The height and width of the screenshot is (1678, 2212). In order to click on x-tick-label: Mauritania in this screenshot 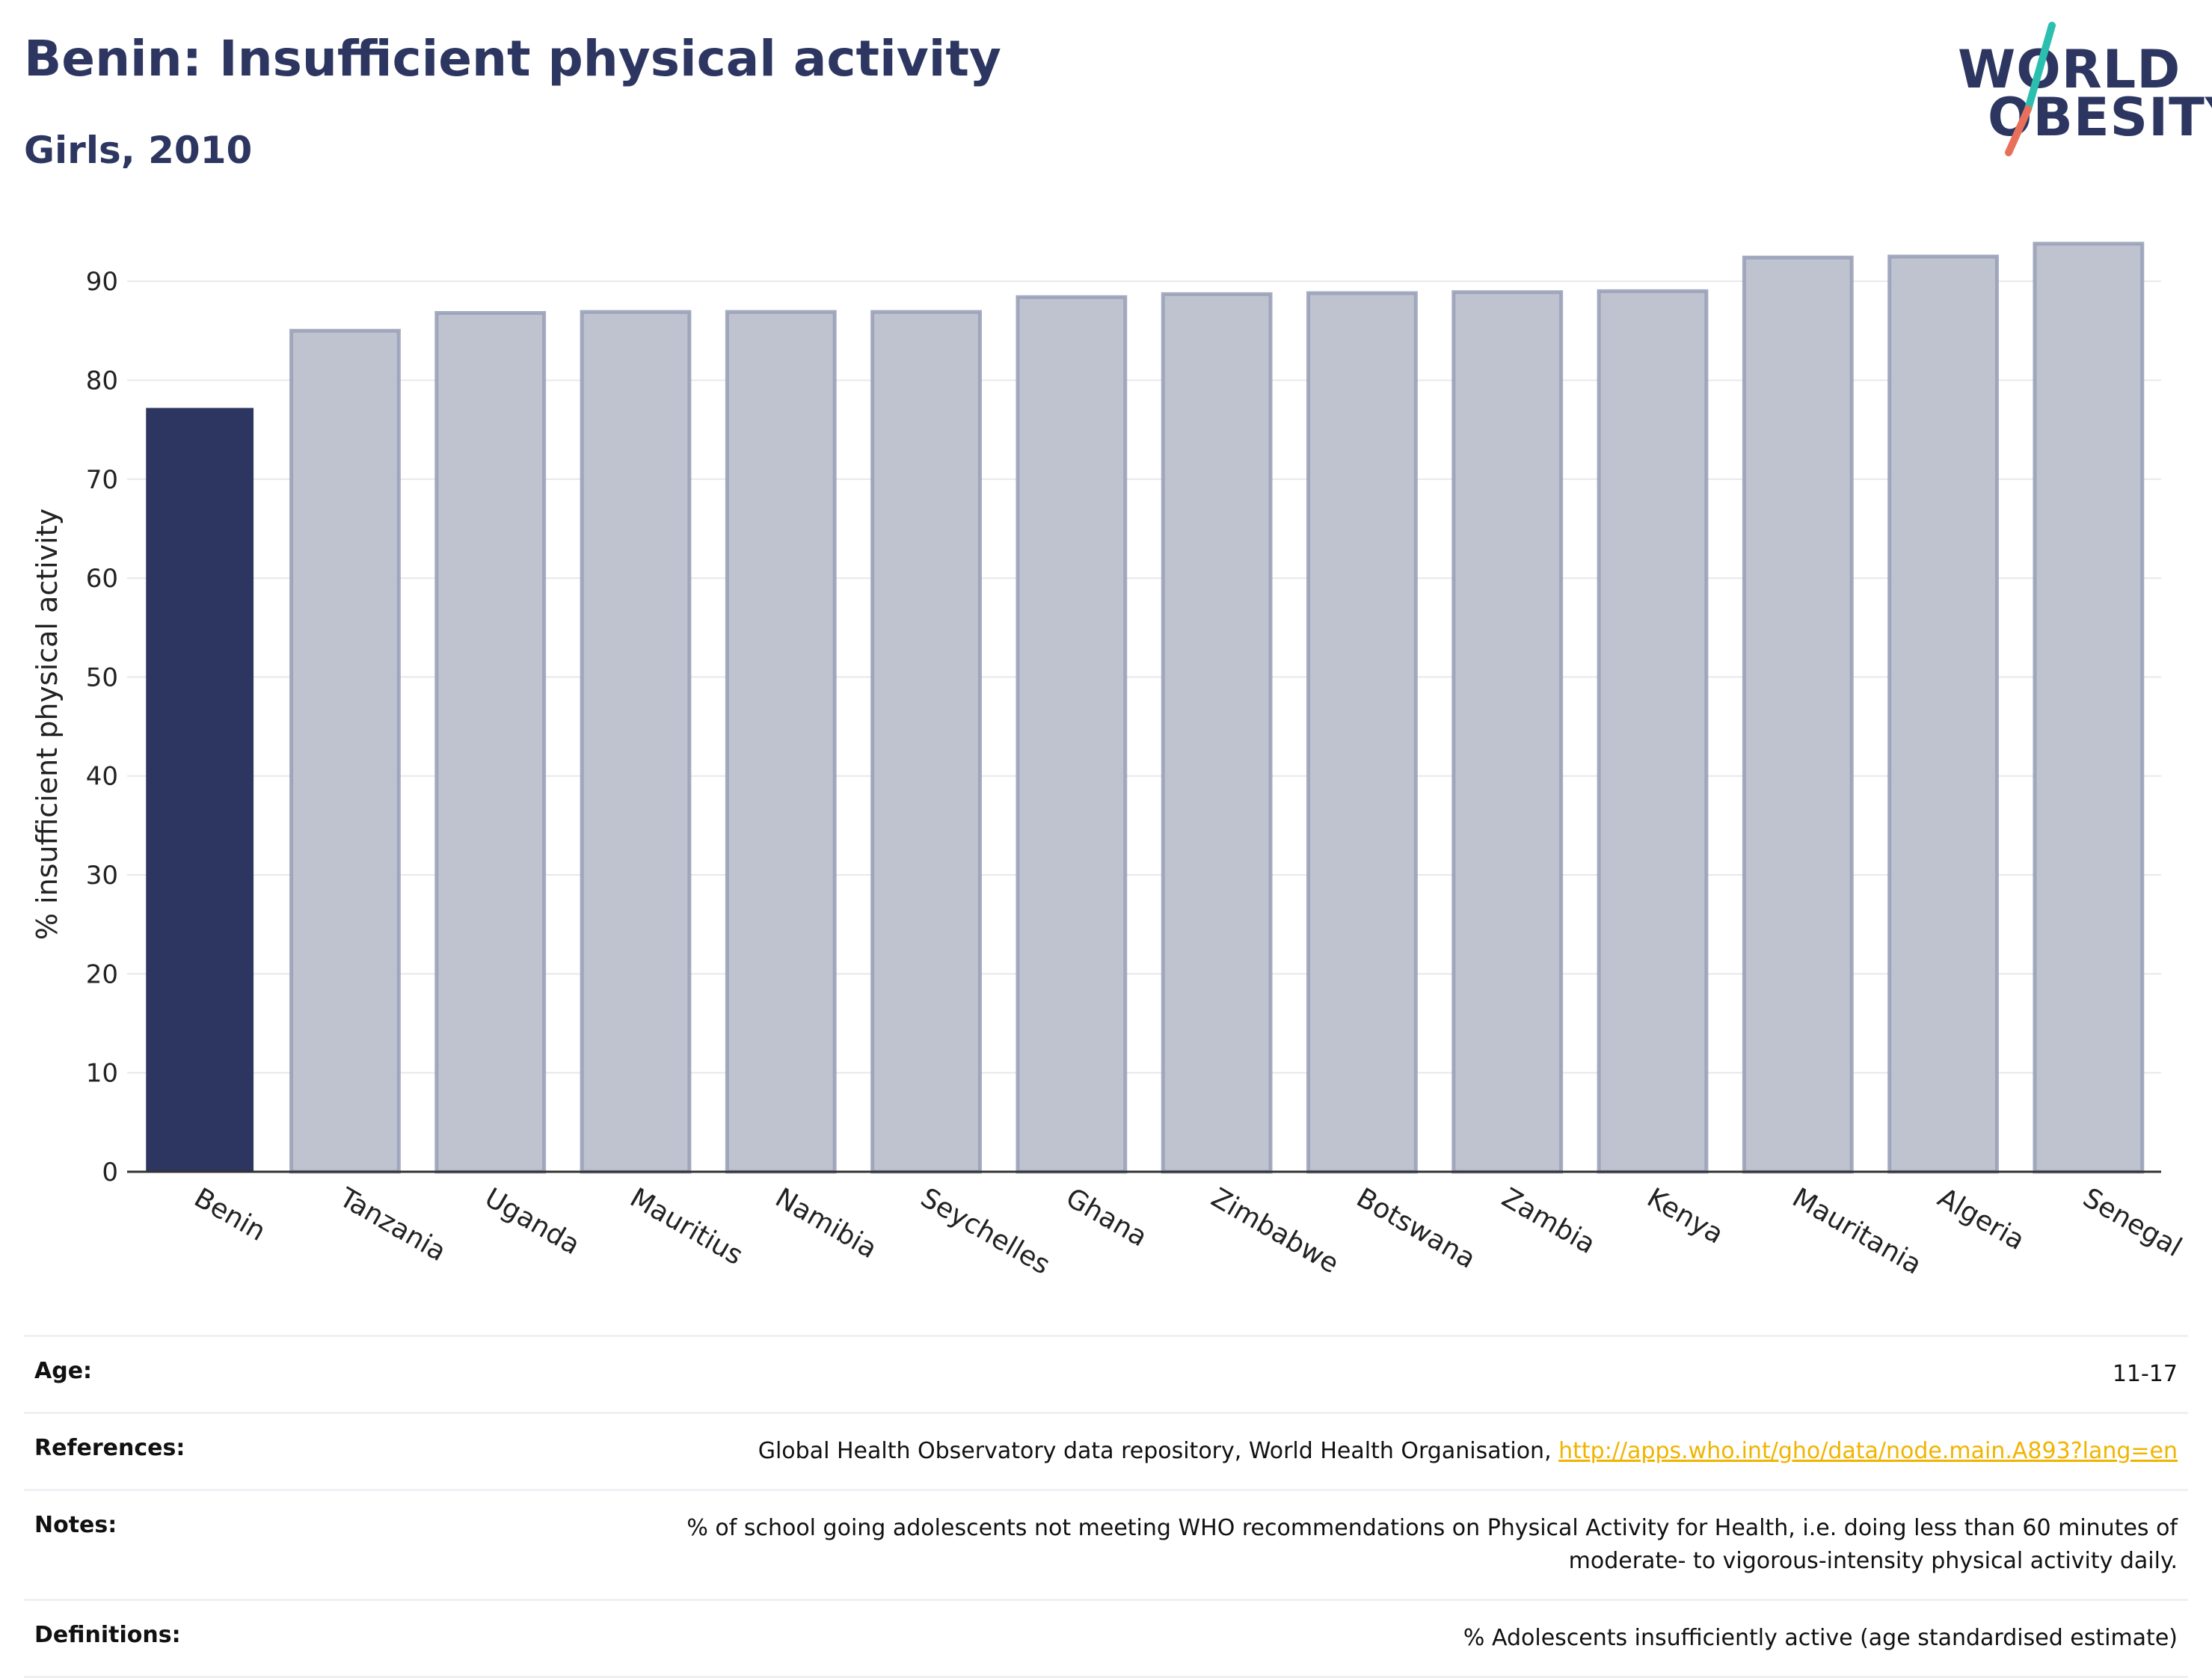, I will do `click(1857, 1231)`.